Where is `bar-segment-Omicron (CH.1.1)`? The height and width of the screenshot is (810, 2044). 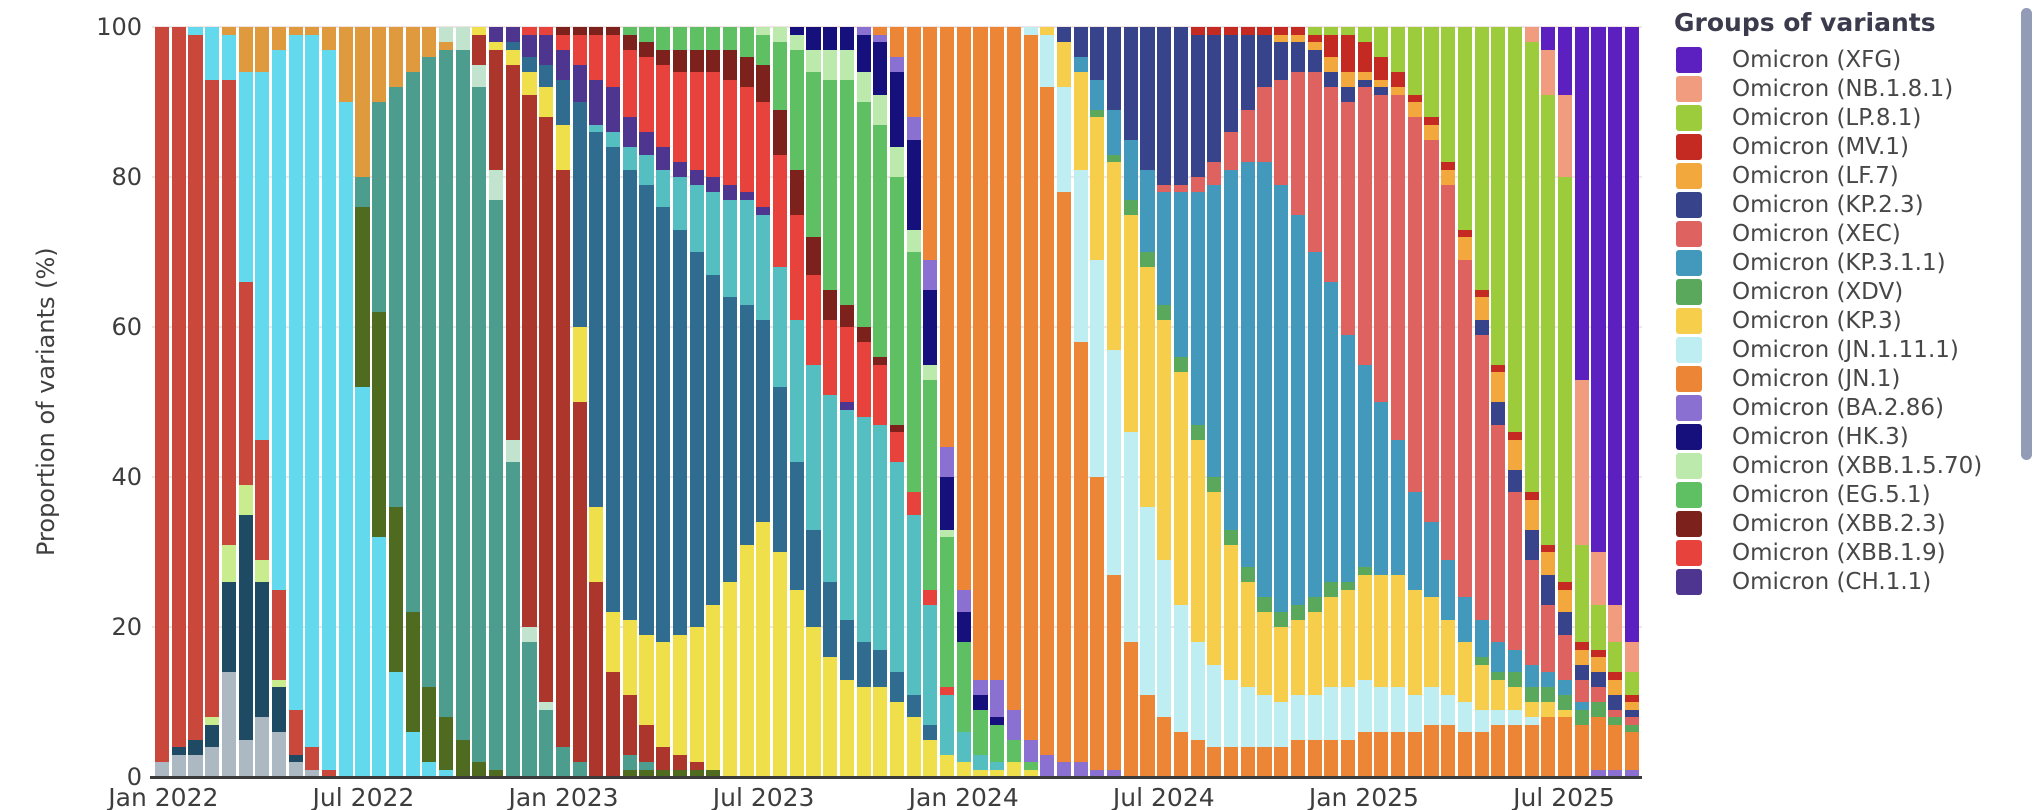
bar-segment-Omicron (CH.1.1) is located at coordinates (562, 64).